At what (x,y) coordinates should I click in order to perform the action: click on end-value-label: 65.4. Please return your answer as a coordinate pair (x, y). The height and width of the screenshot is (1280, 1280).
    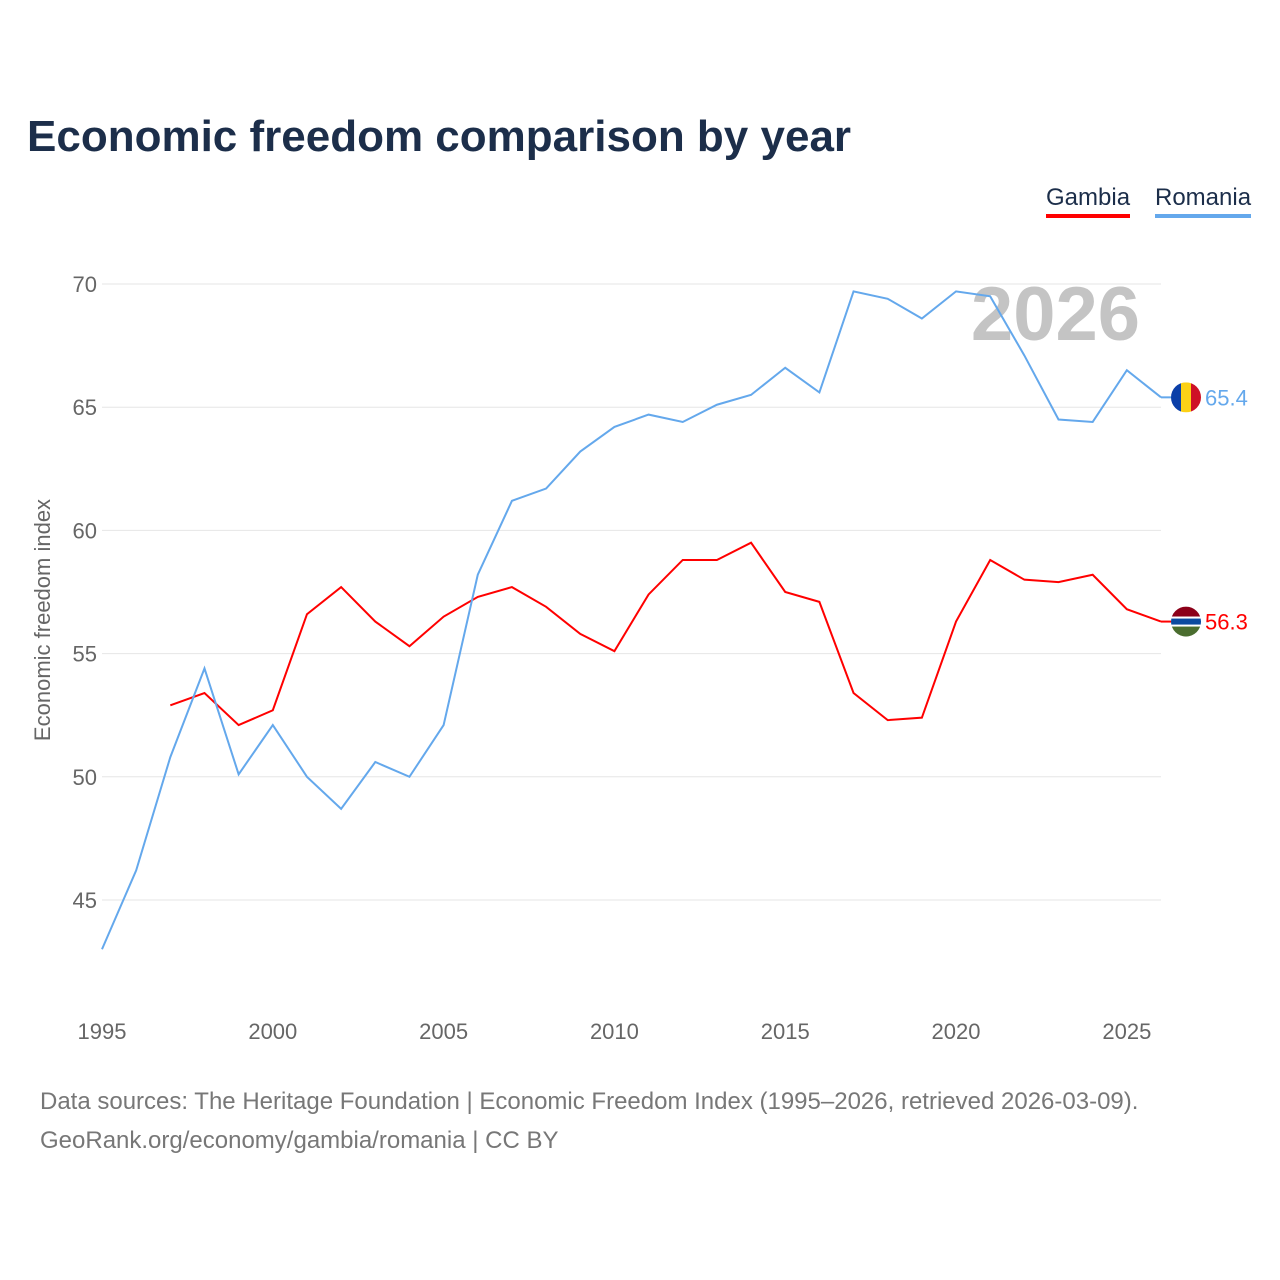
    Looking at the image, I should click on (1226, 397).